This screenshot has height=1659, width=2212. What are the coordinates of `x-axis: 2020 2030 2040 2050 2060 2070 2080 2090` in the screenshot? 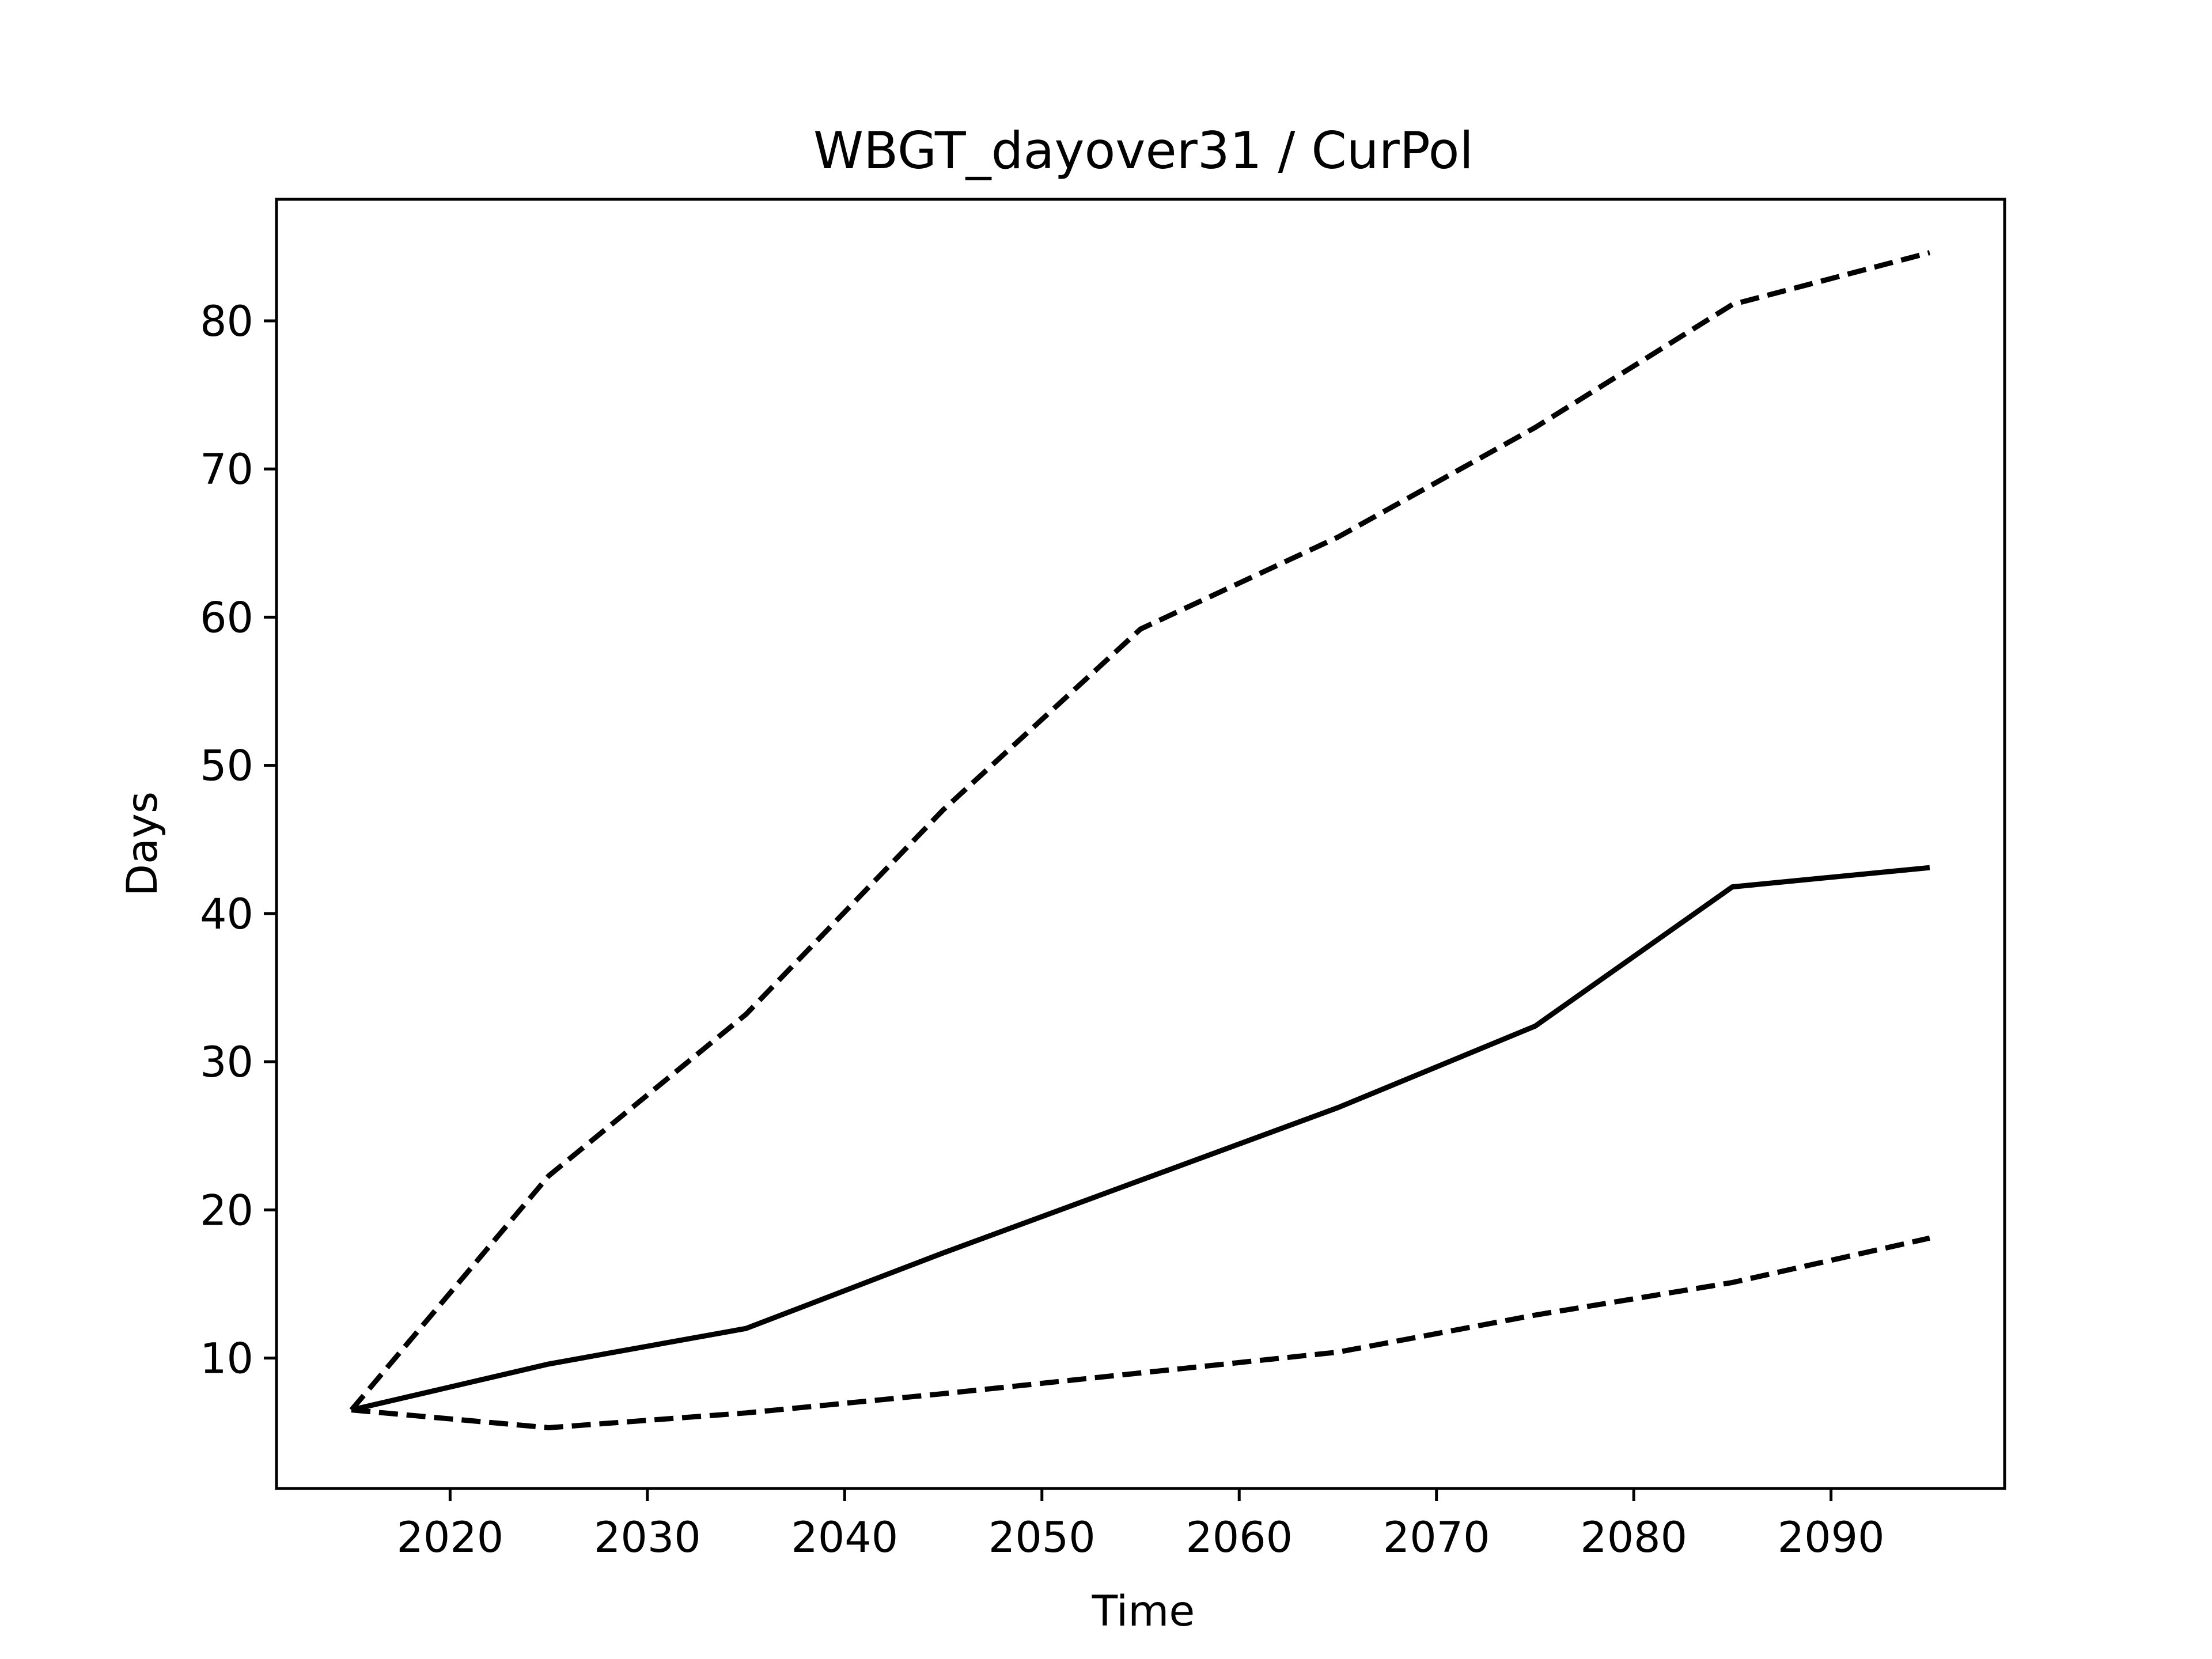 It's located at (1140, 1525).